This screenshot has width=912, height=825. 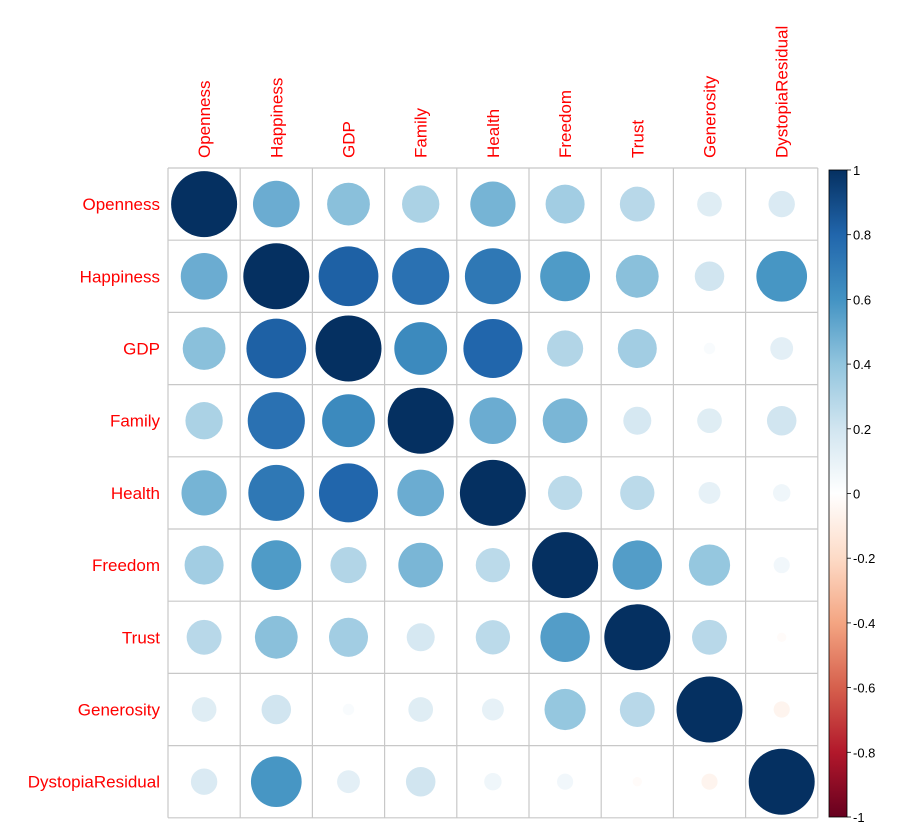 What do you see at coordinates (781, 565) in the screenshot?
I see `corr-circle-freedom-dystopiaresidual` at bounding box center [781, 565].